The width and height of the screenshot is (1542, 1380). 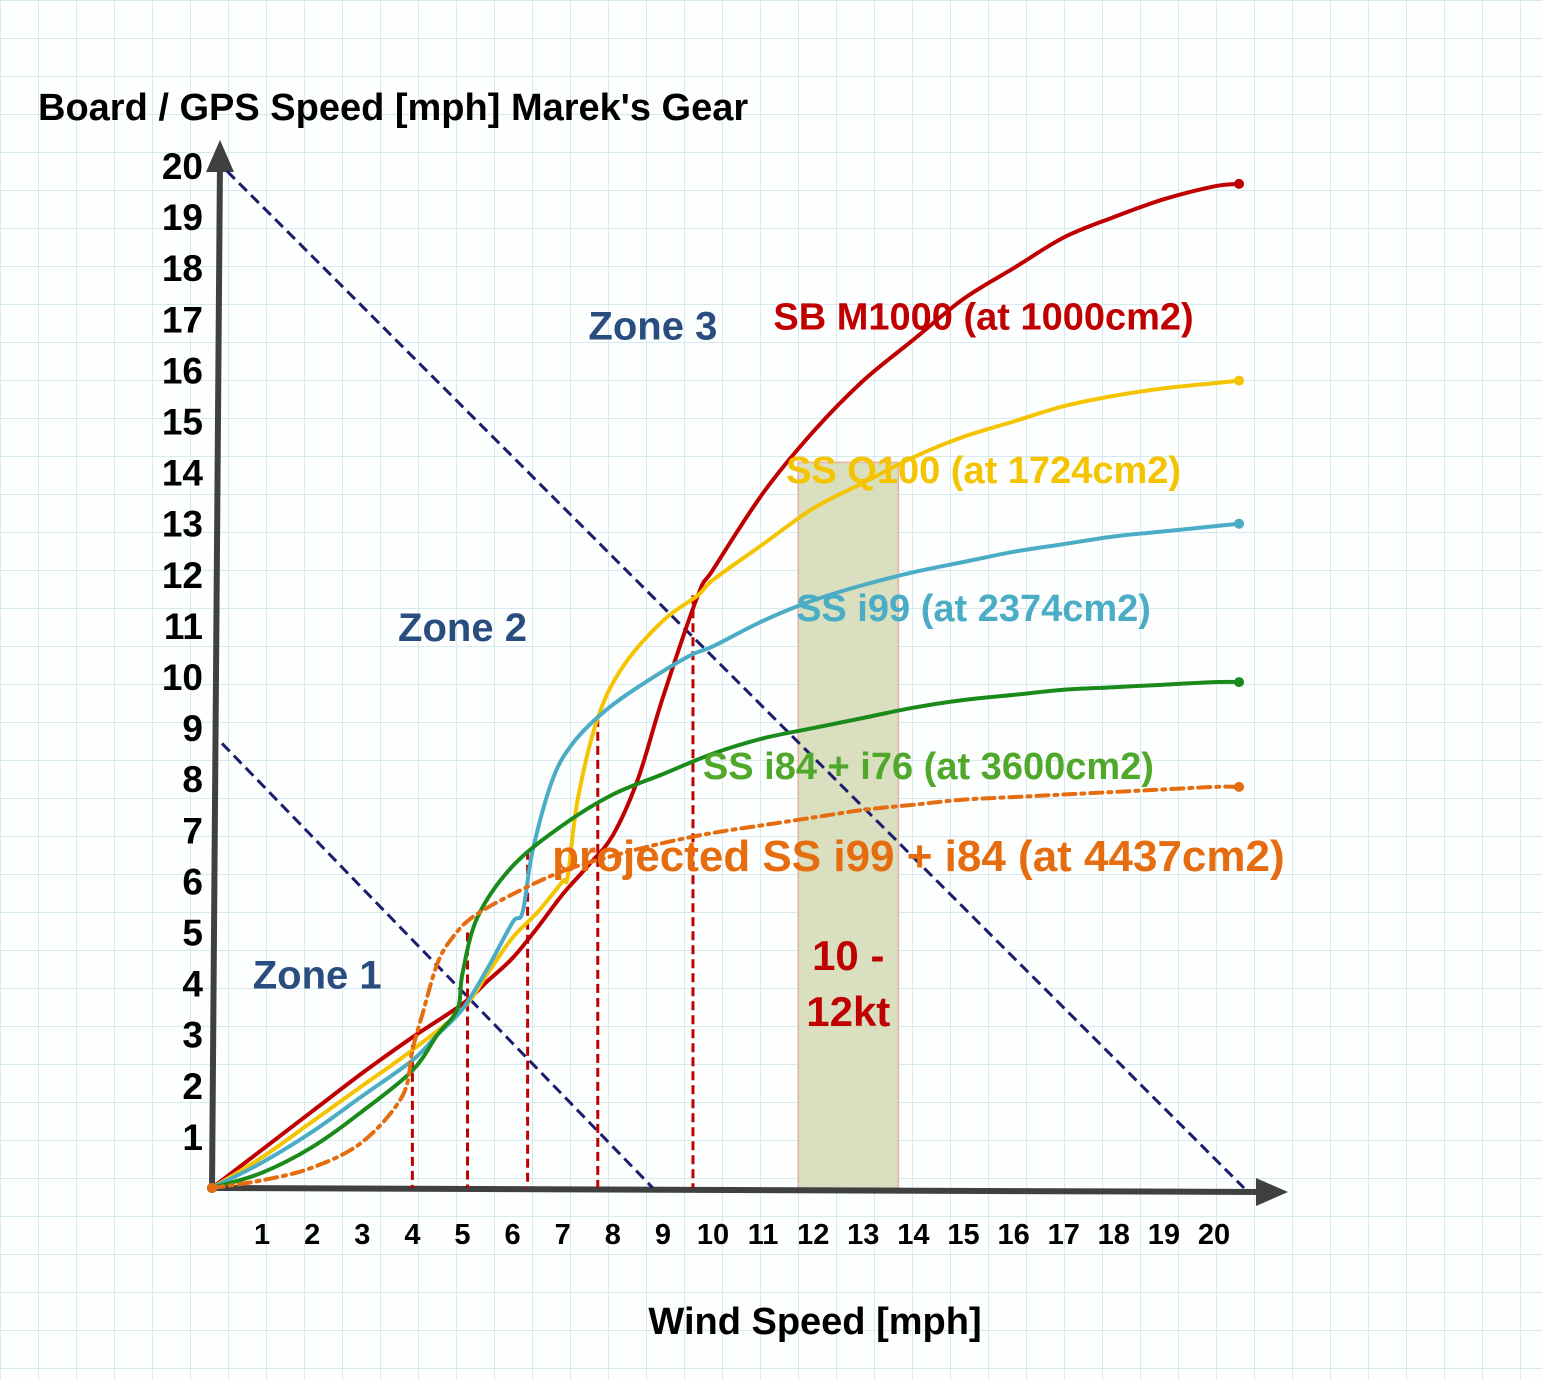 I want to click on y-tick-label: 11, so click(x=183, y=626).